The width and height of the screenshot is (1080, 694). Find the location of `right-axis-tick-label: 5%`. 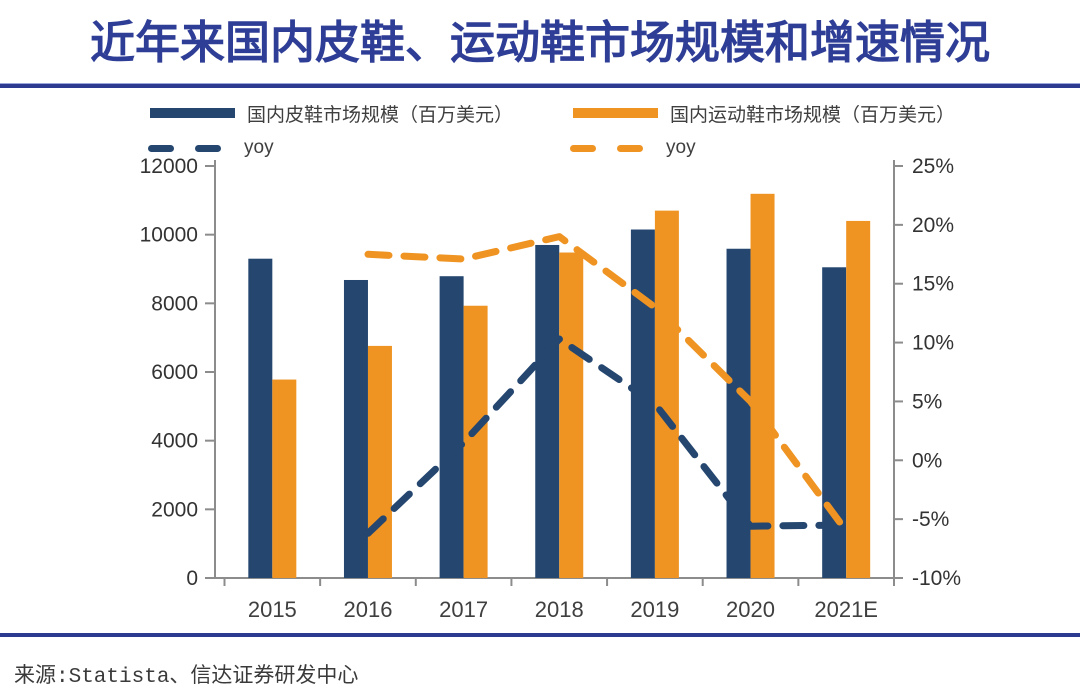

right-axis-tick-label: 5% is located at coordinates (927, 401).